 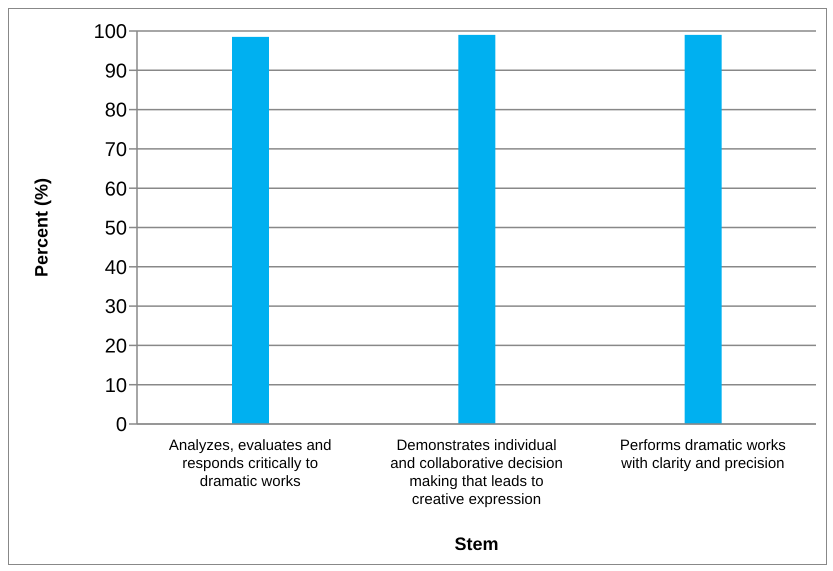 What do you see at coordinates (250, 463) in the screenshot?
I see `x-tick-label: Analyzes, evaluates and responds critically to dramatic works` at bounding box center [250, 463].